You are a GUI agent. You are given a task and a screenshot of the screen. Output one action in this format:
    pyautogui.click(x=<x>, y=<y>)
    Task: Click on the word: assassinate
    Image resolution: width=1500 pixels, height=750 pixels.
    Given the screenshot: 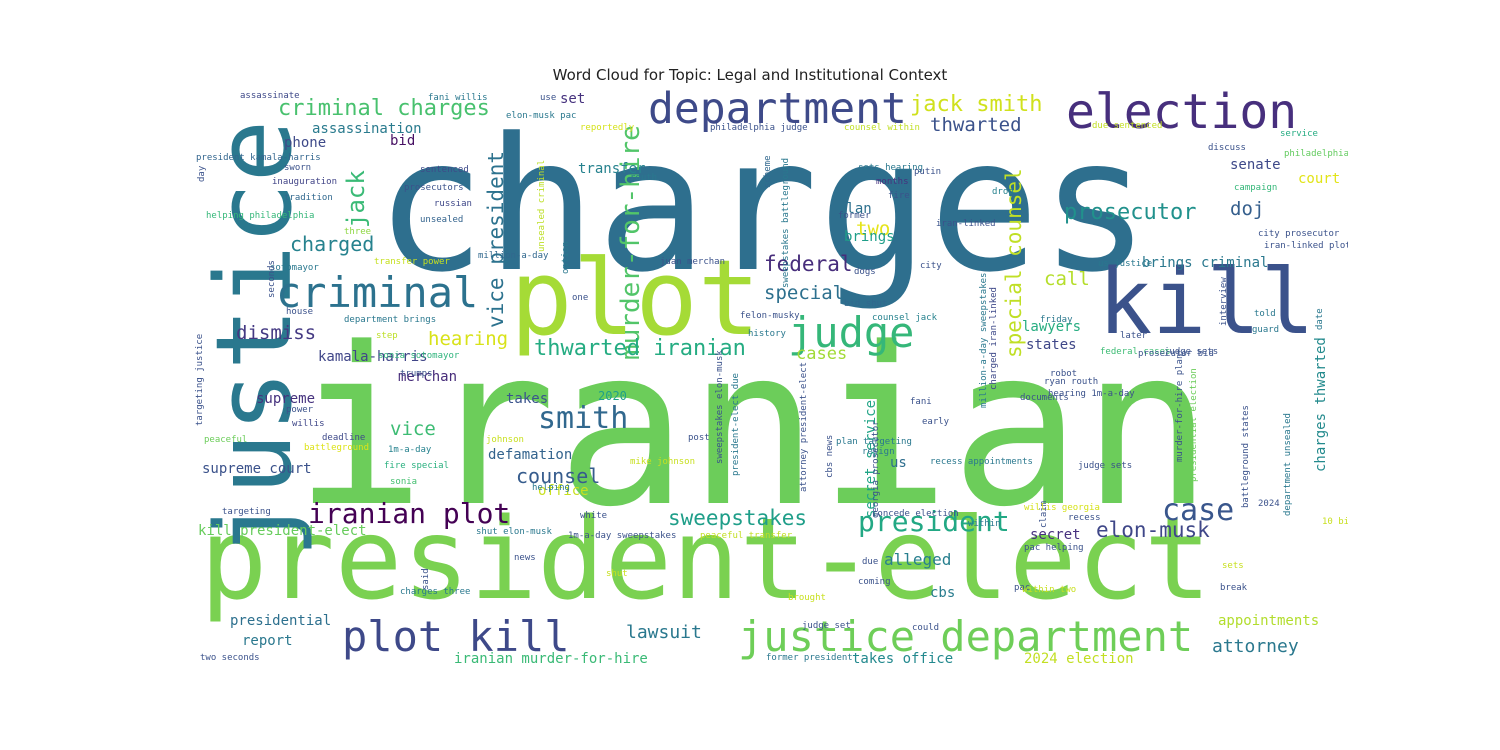 What is the action you would take?
    pyautogui.click(x=270, y=96)
    